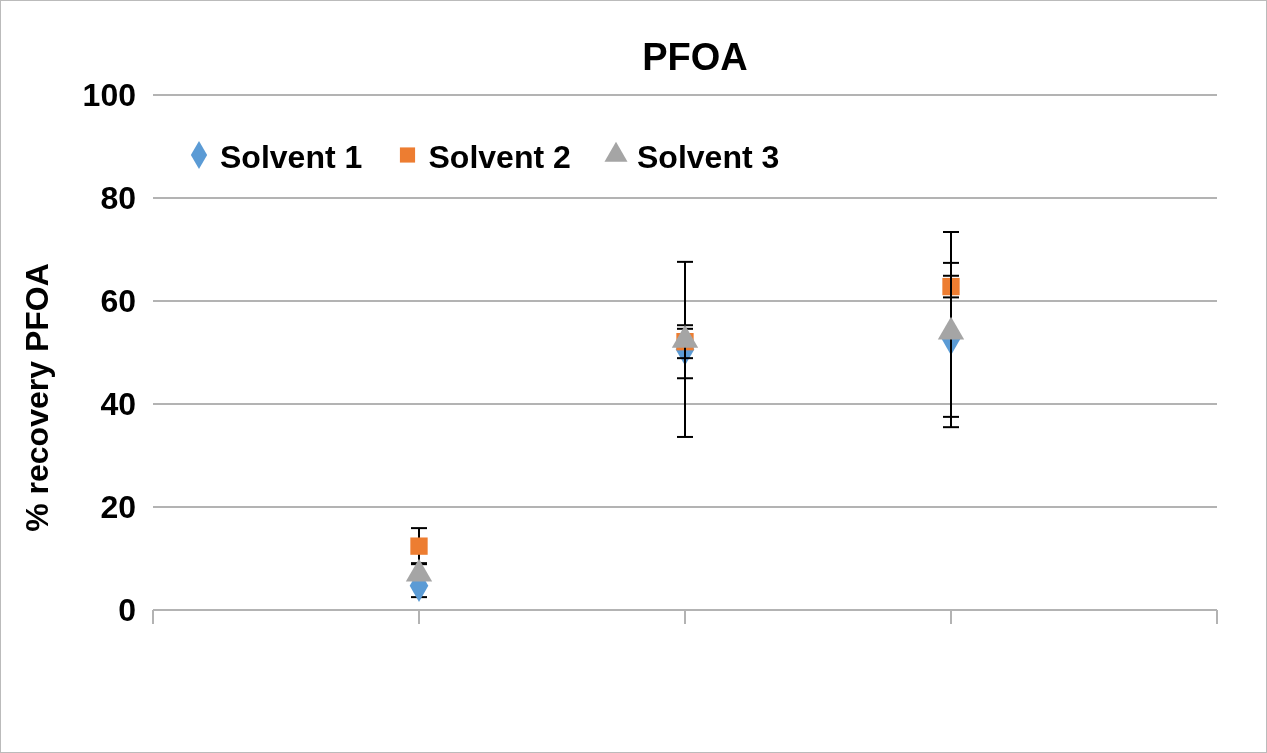  I want to click on y-tick-label: 20, so click(118, 507).